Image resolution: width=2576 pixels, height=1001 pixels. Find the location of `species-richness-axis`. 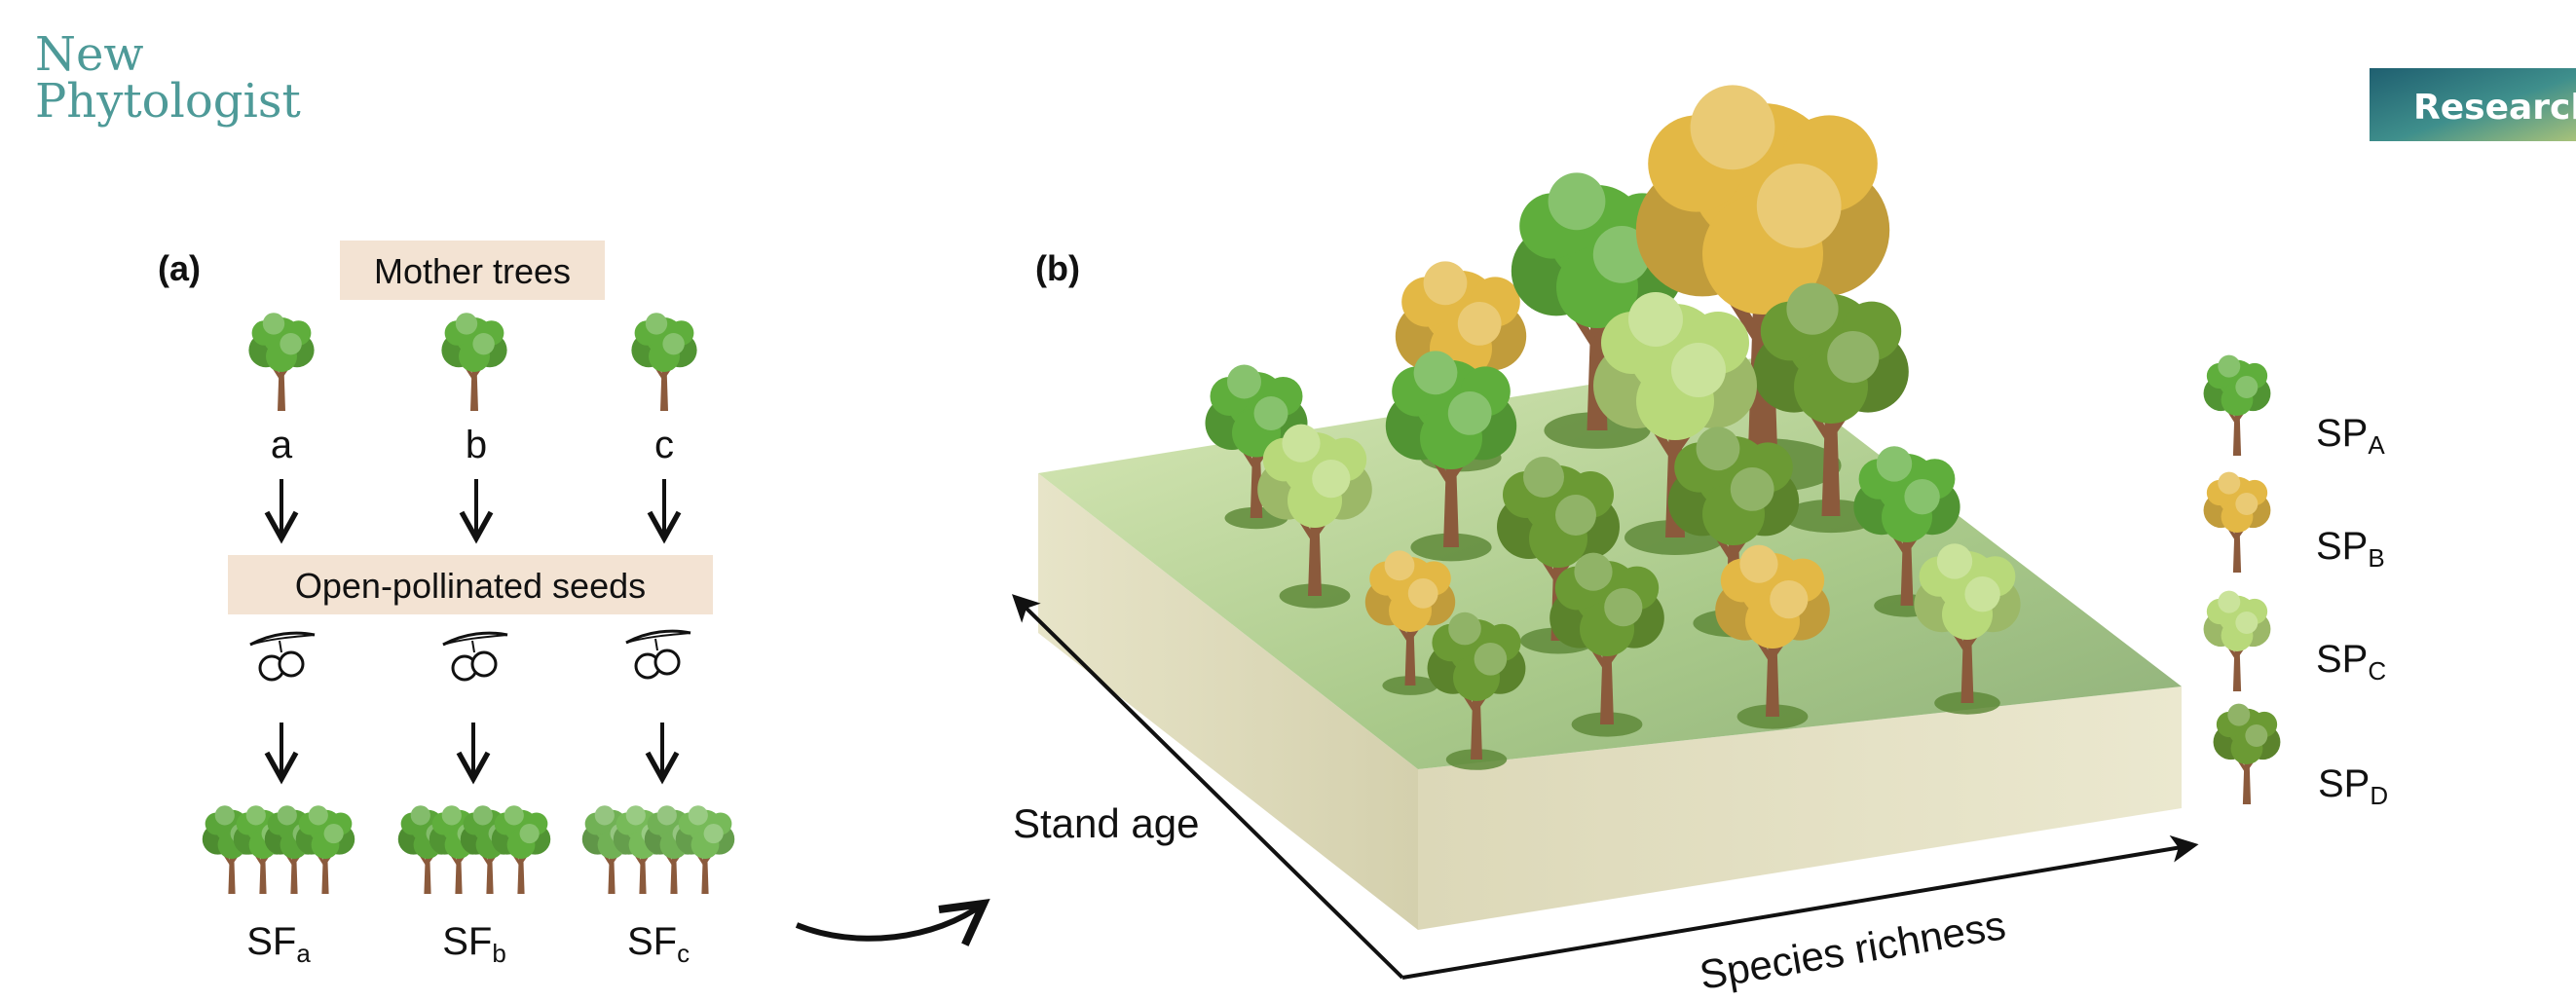

species-richness-axis is located at coordinates (1800, 907).